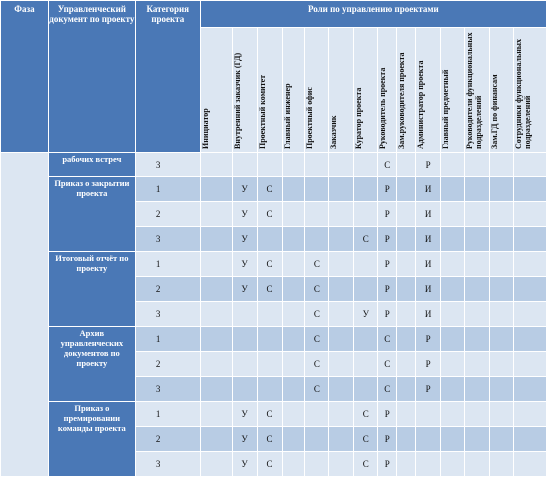 The height and width of the screenshot is (484, 547). I want to click on category-cell: 3, so click(167, 389).